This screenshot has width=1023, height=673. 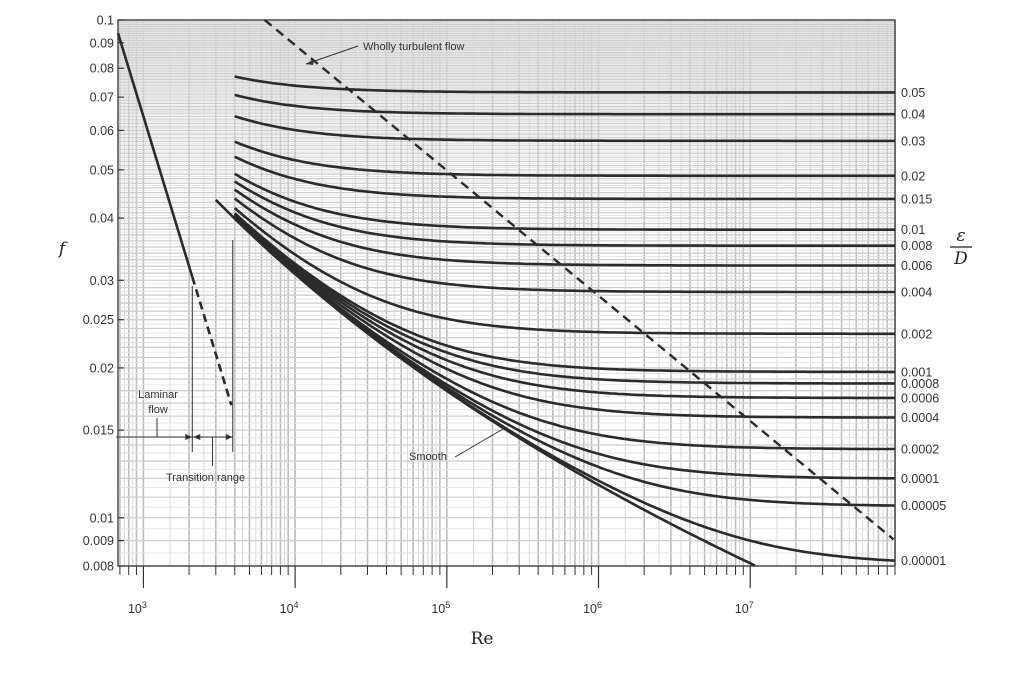 I want to click on roughness-label: 0.006, so click(x=916, y=266).